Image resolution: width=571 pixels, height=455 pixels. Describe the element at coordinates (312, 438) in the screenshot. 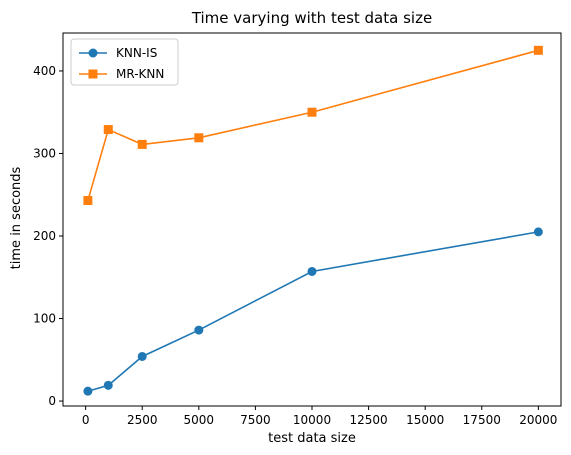

I see `x-axis-label: test data size` at that location.